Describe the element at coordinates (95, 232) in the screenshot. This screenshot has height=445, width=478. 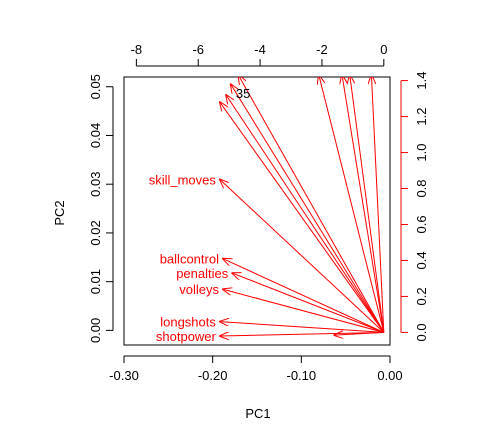
I see `left-tick-label: 0.02` at that location.